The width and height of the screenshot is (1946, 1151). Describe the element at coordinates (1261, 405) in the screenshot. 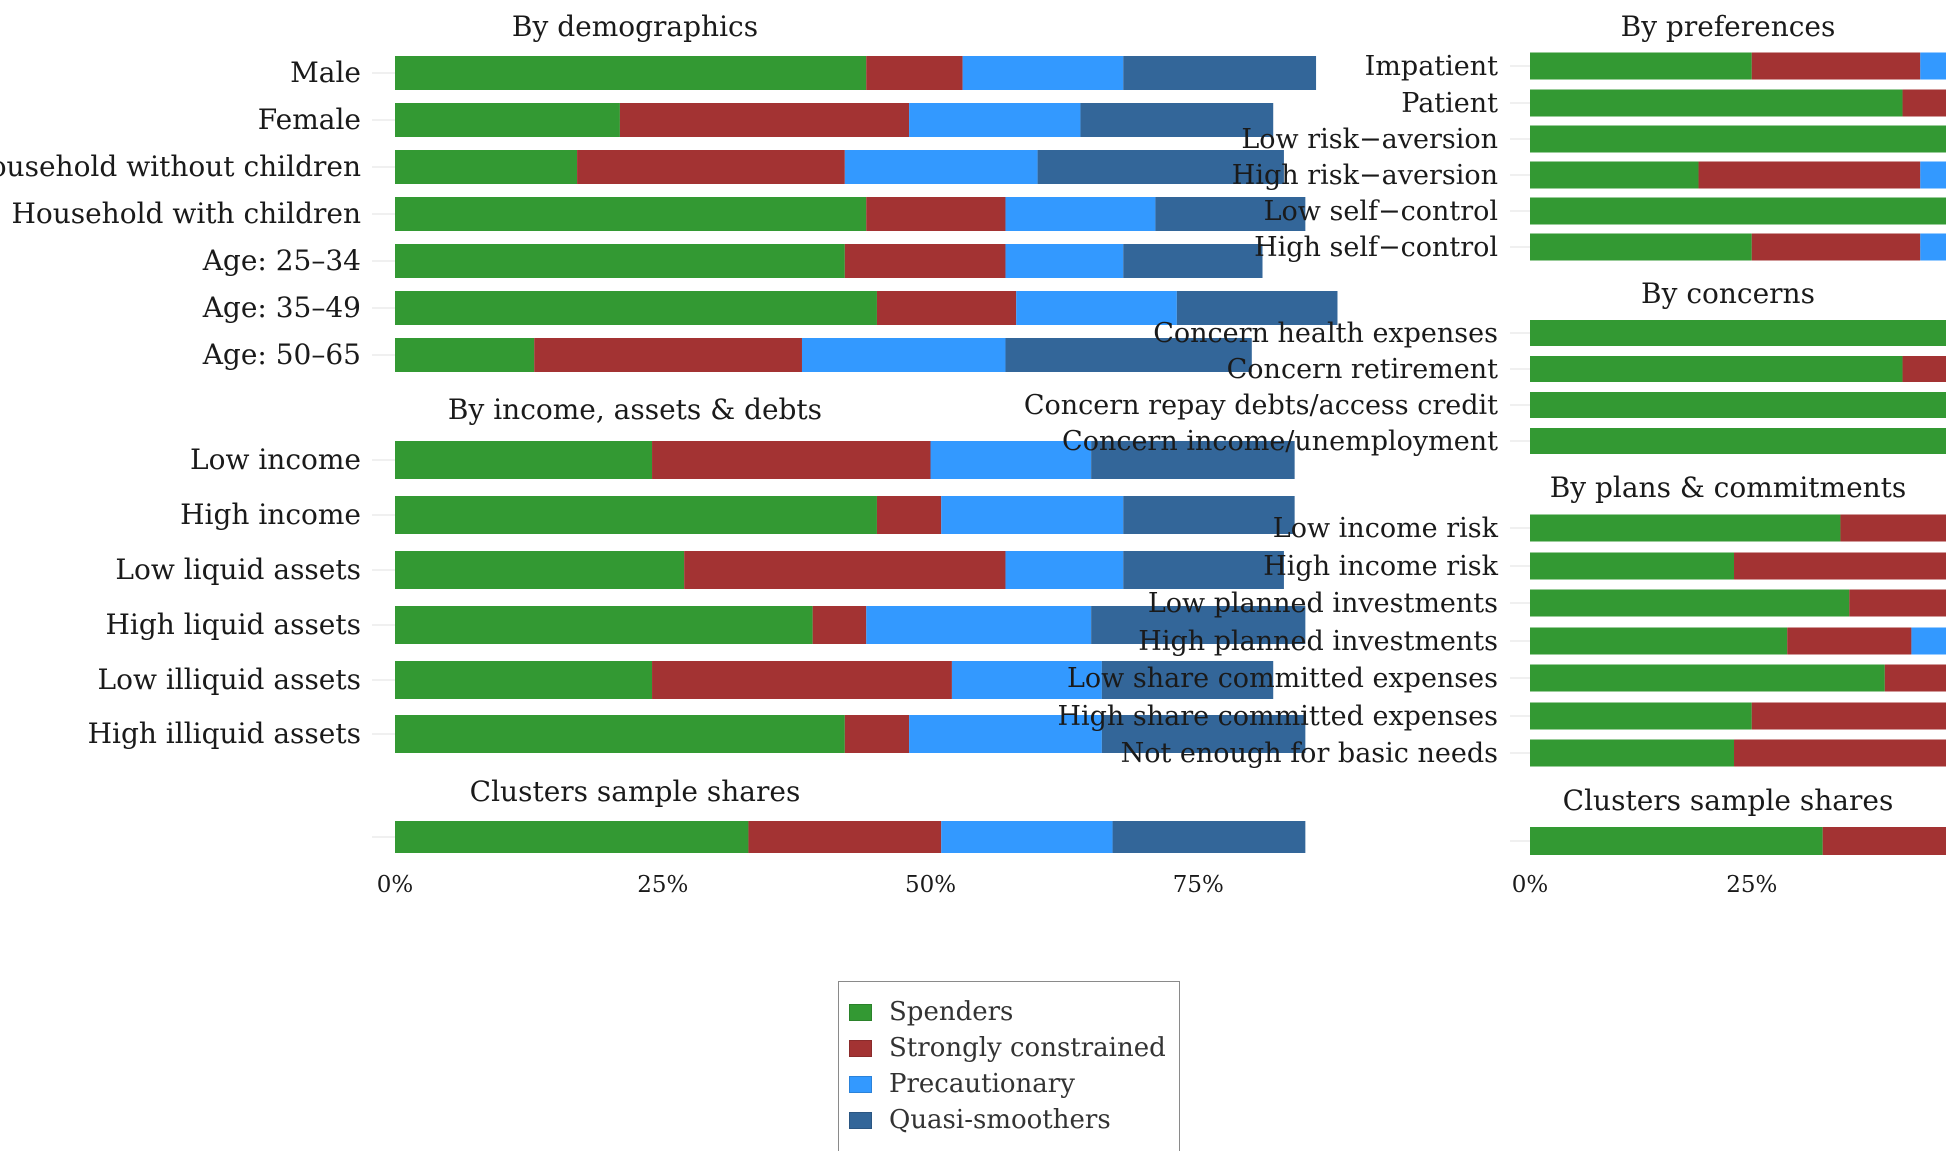

I see `category-label: Concern repay debts/access credit` at that location.